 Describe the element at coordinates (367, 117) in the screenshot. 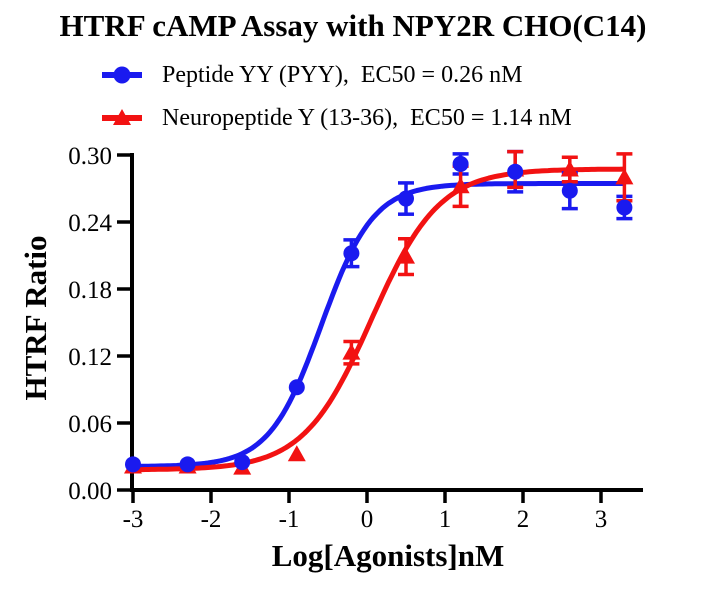

I see `legend-label-npy: Neuropeptide Y (13-36), EC50 = 1.14 nM` at that location.